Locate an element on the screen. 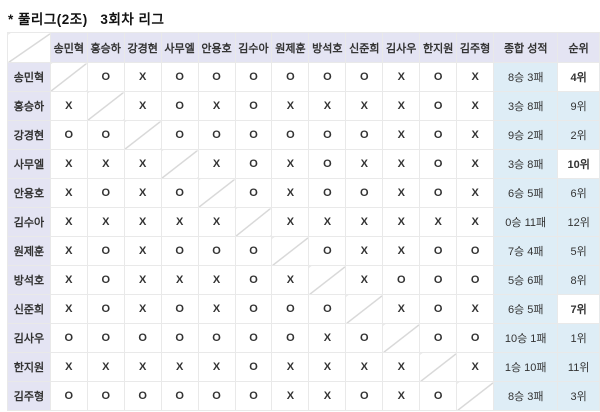 The image size is (600, 412). record-cell: 0승 11패 is located at coordinates (526, 222).